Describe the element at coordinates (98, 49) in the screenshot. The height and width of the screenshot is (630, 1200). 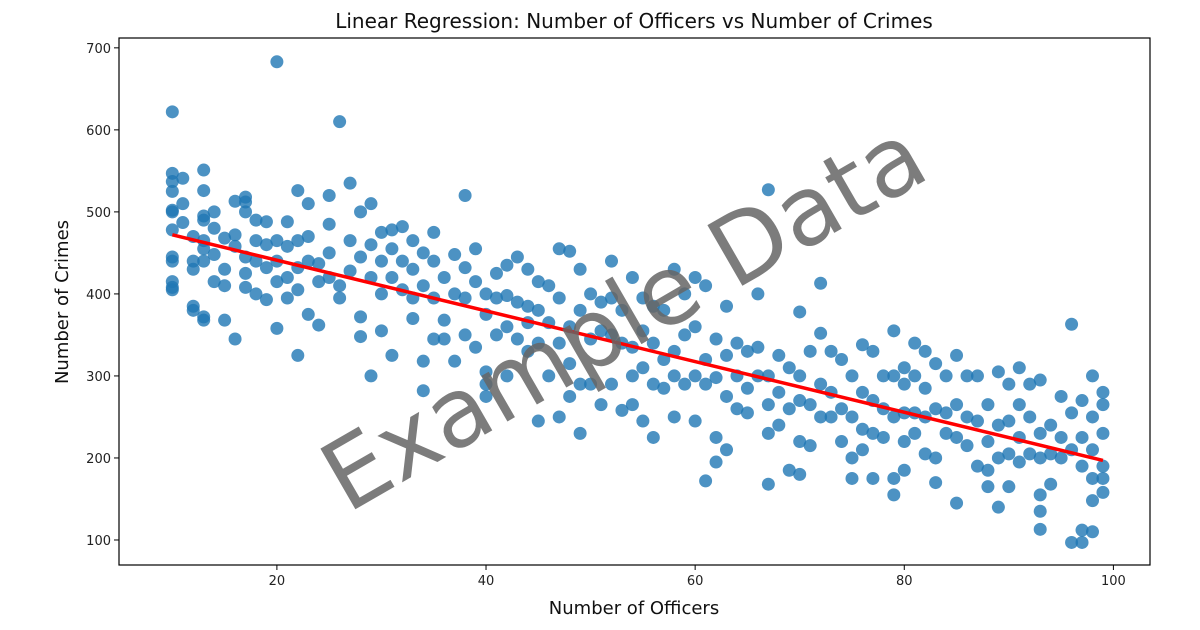
I see `y-tick-label: 700` at that location.